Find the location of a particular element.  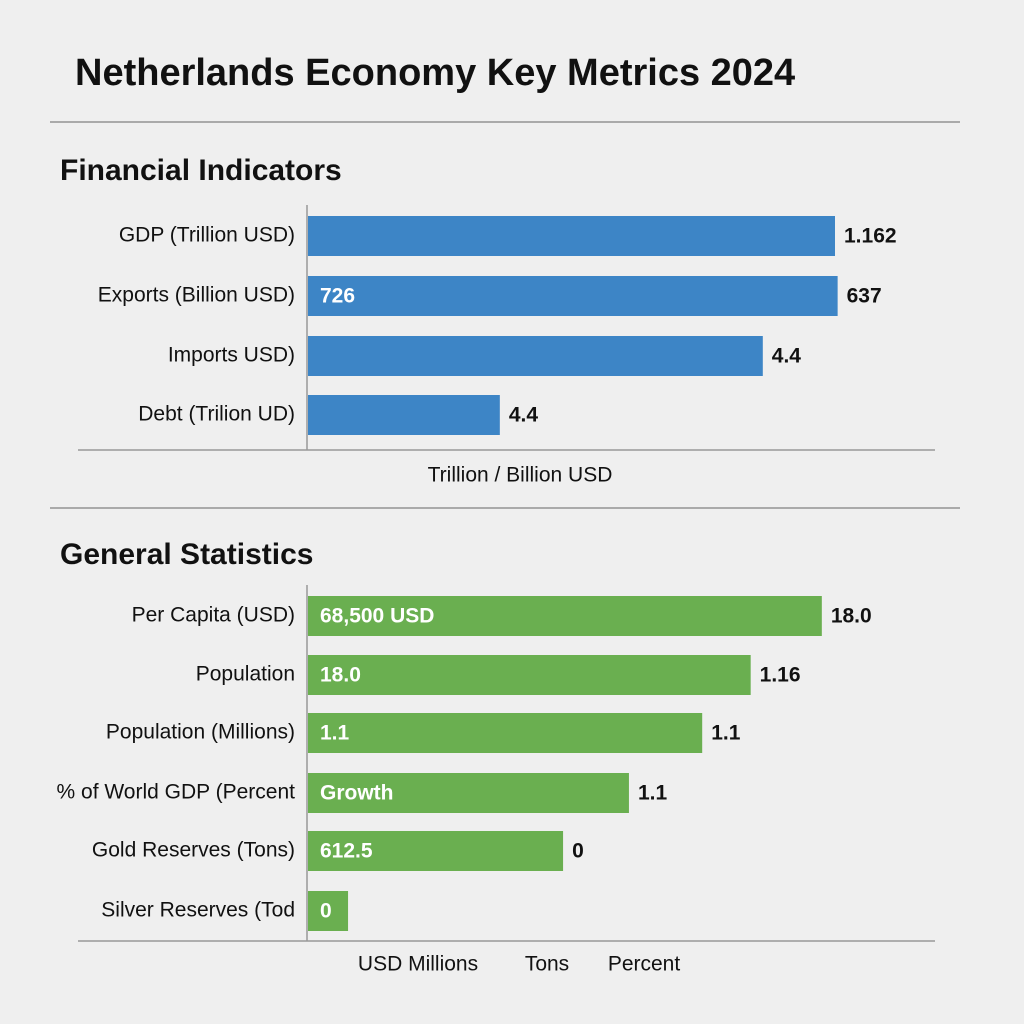

category-label: Imports USD) is located at coordinates (231, 355).